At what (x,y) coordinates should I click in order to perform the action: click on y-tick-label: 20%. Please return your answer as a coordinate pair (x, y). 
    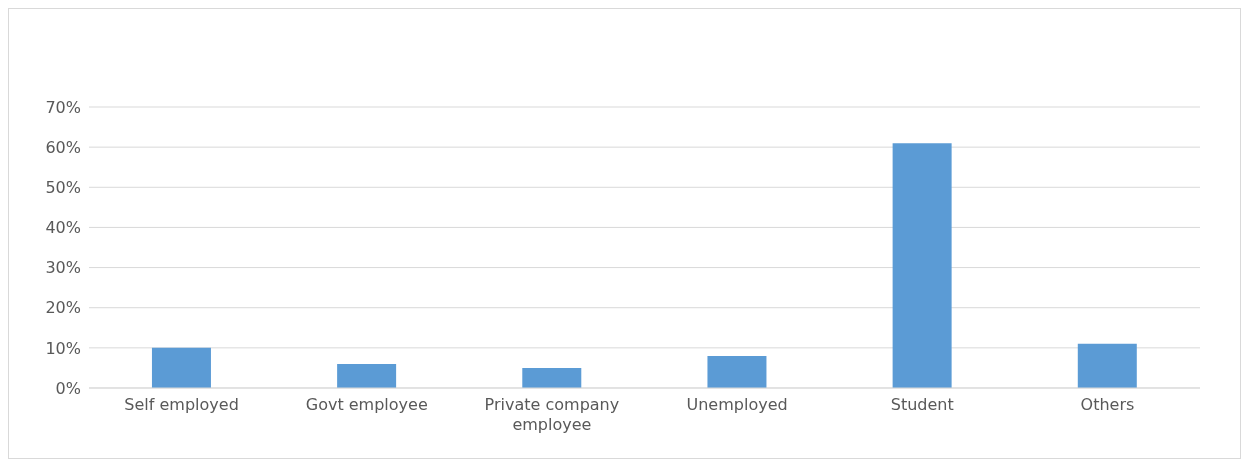
    Looking at the image, I should click on (63, 308).